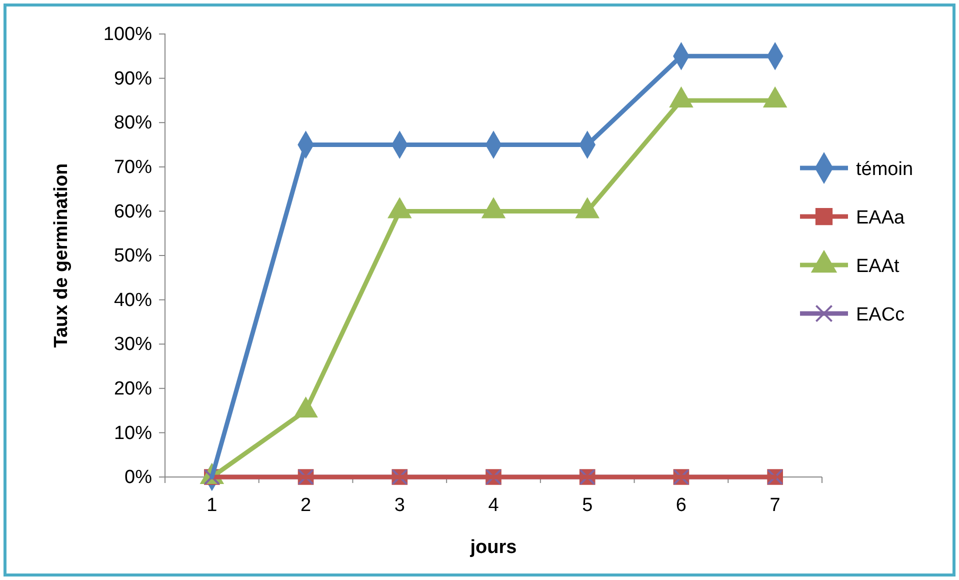 This screenshot has height=580, width=959. I want to click on y-tick-label: 100%, so click(127, 35).